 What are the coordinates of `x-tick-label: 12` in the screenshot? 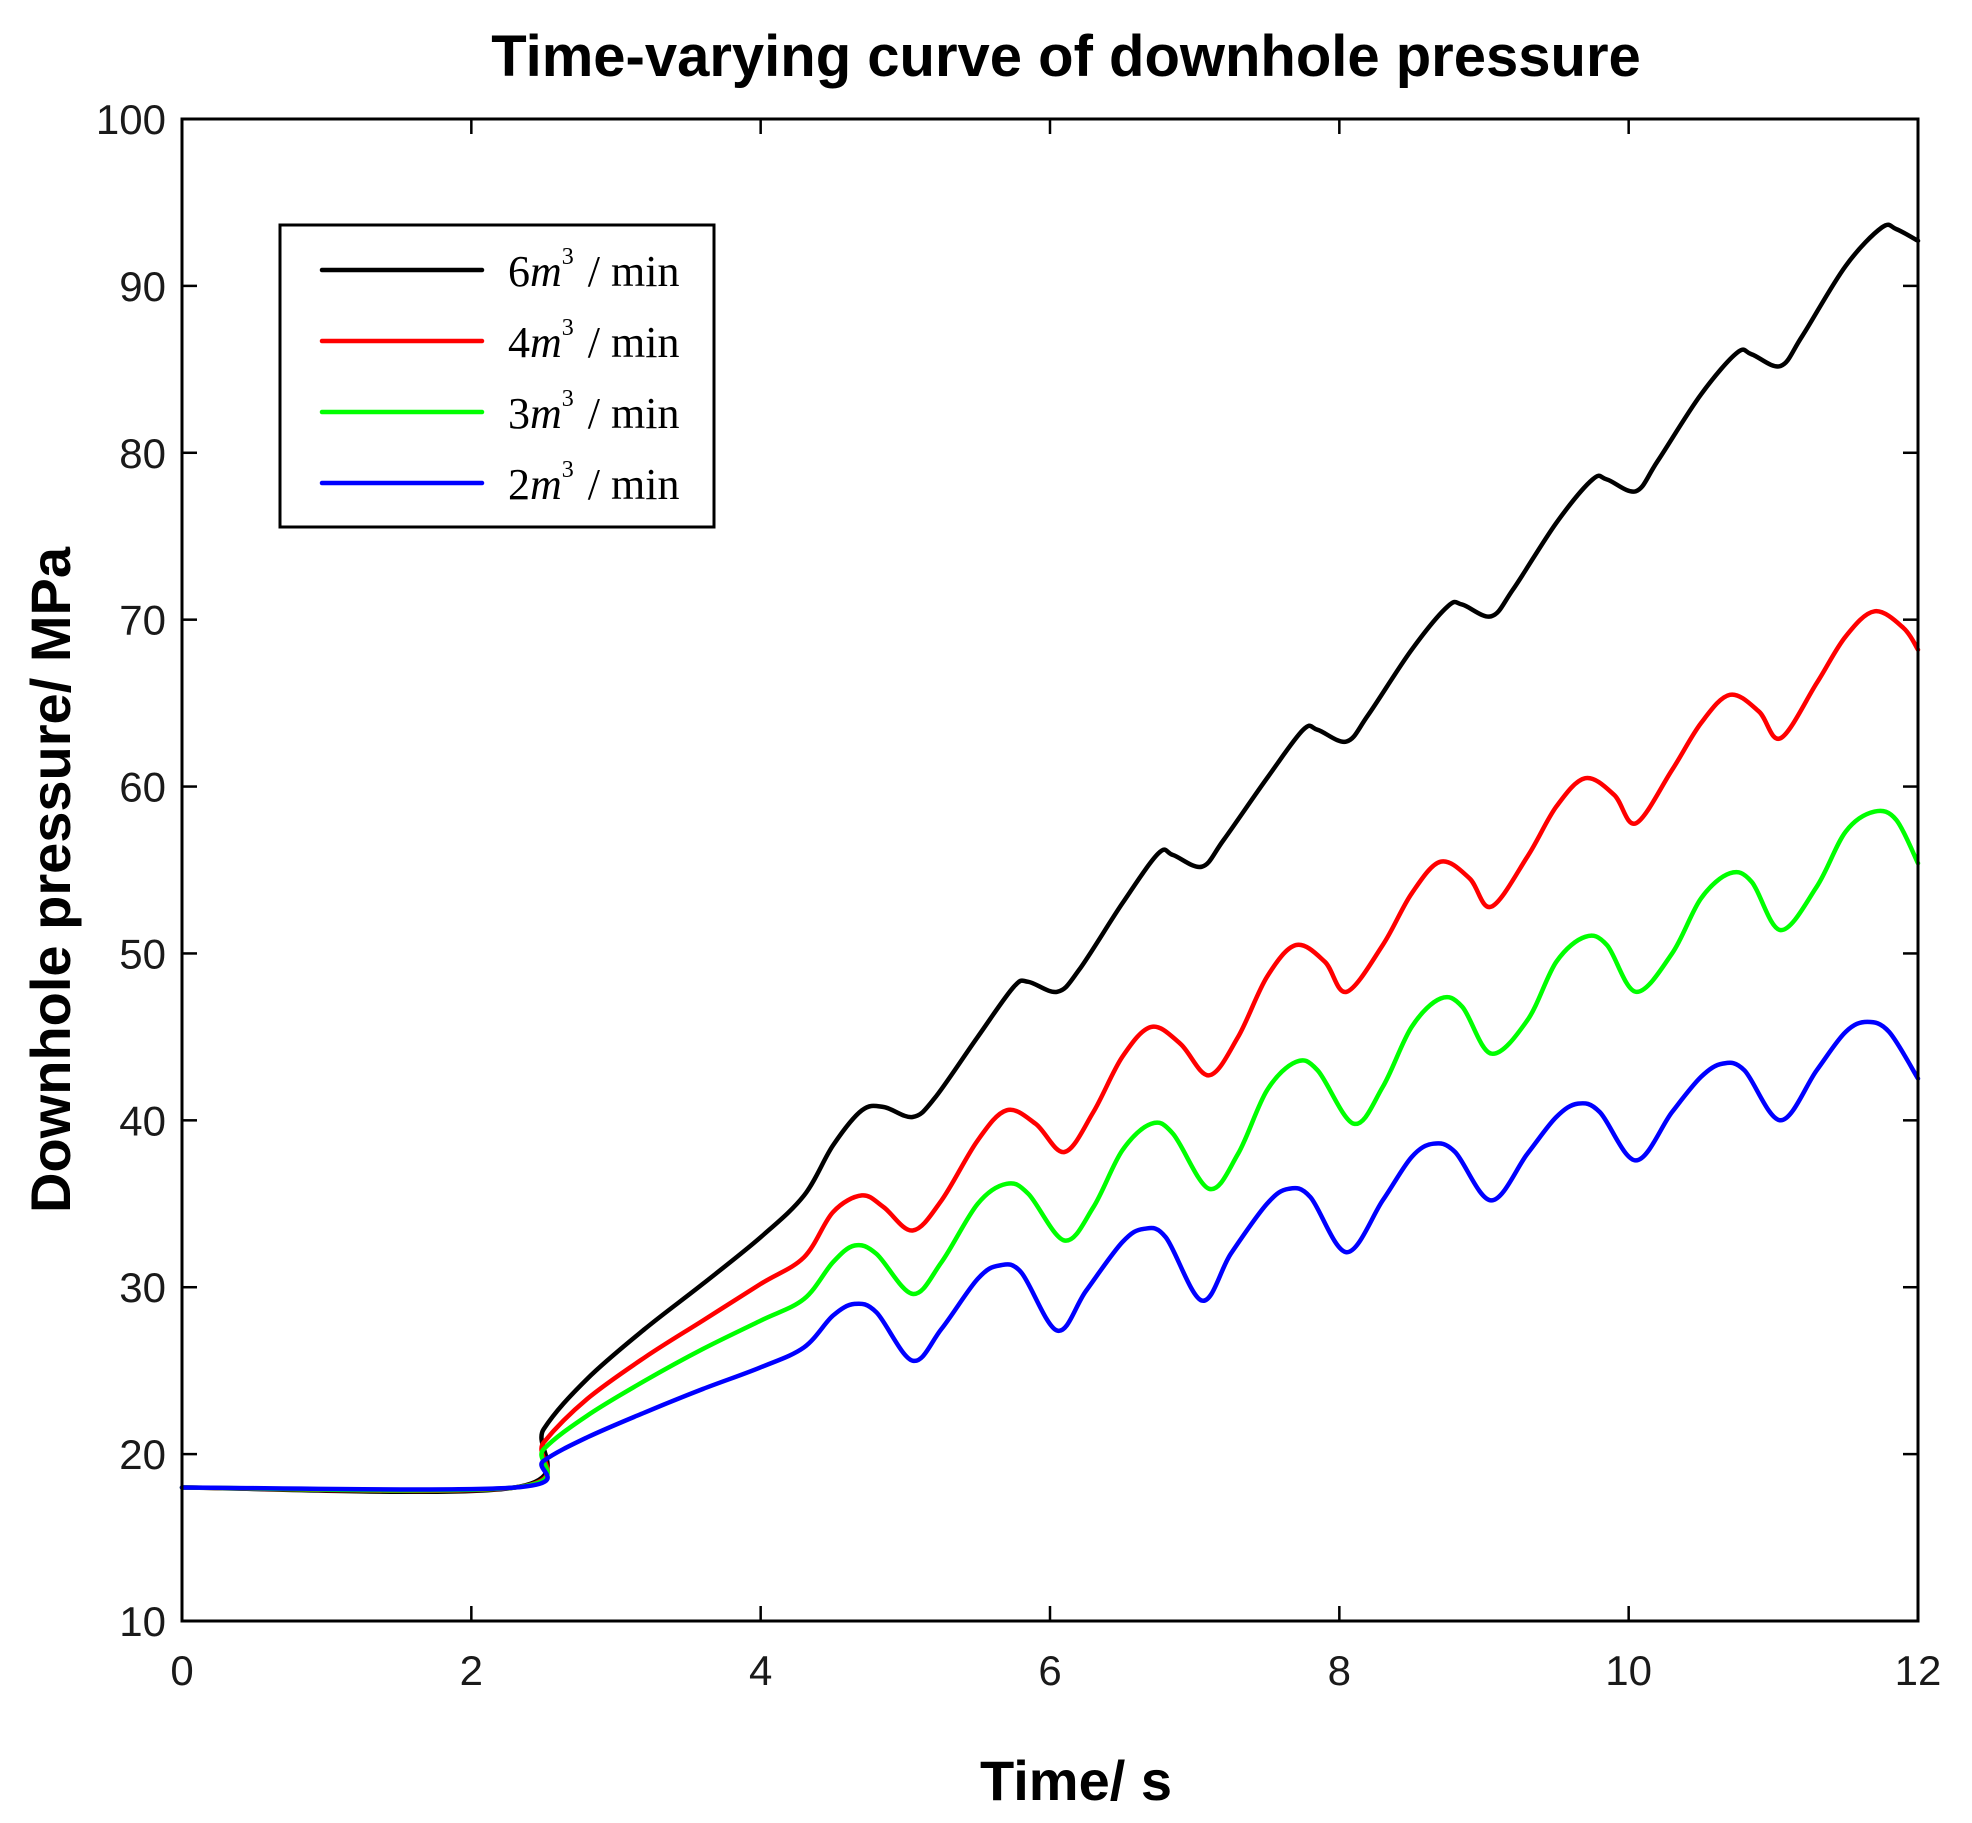 It's located at (1918, 1670).